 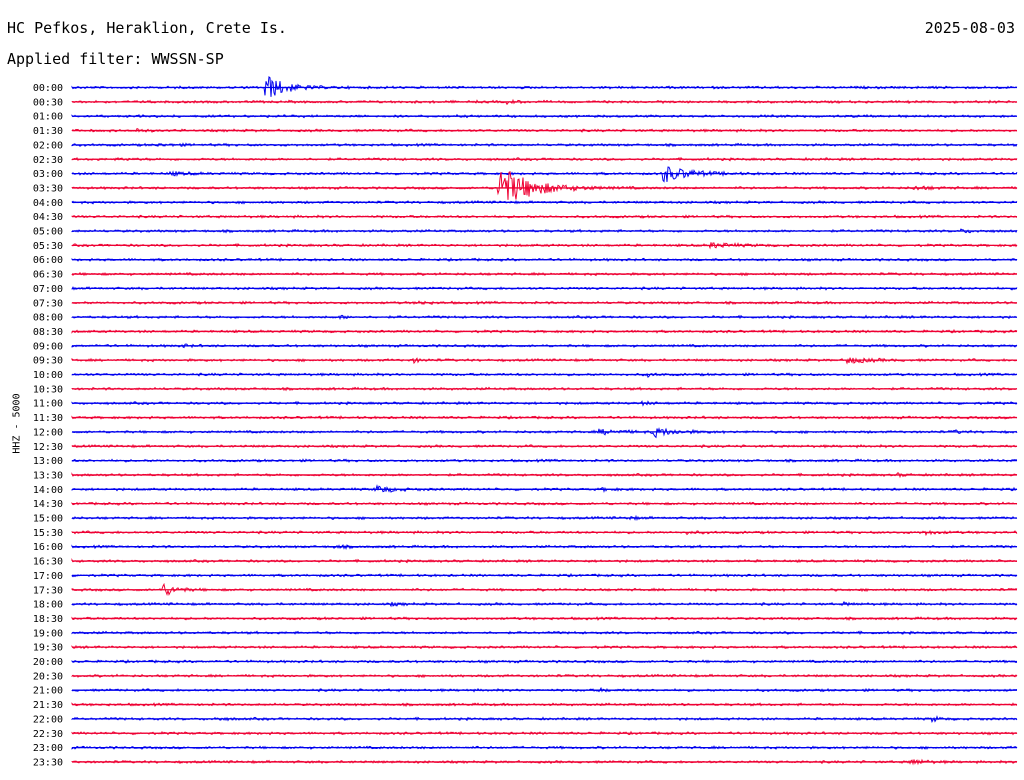 I want to click on row-label-0730: 07:30, so click(x=48, y=303).